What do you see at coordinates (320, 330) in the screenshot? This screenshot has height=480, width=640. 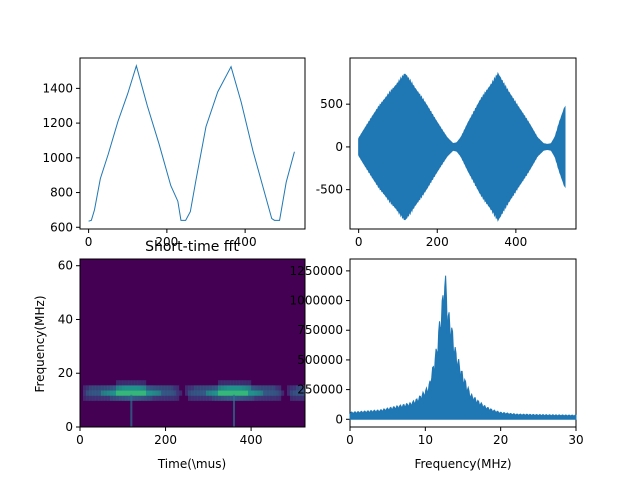 I see `y-tick-label: 750000` at bounding box center [320, 330].